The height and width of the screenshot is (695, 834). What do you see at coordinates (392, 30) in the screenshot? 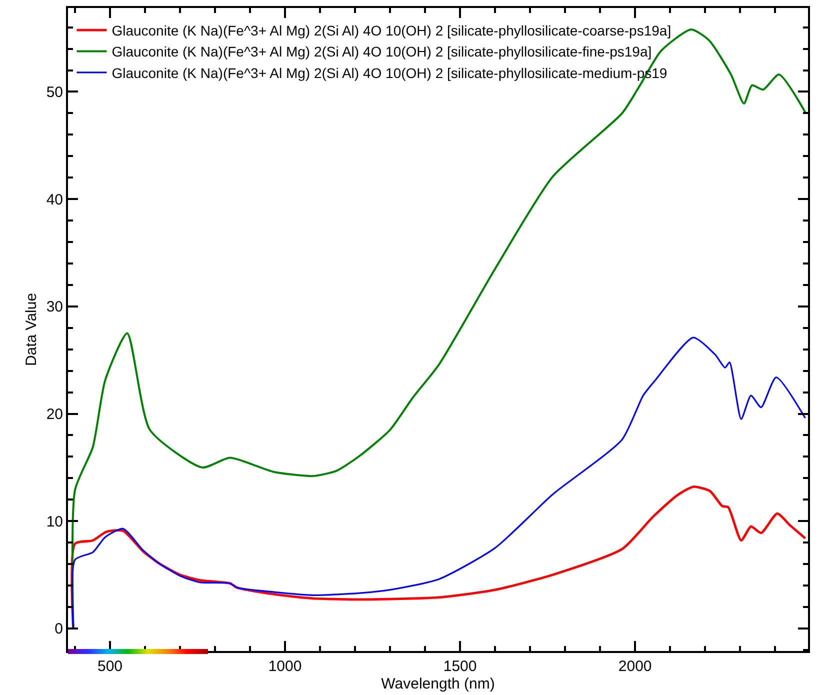
I see `legend-label: Glauconite (K Na)(Fe^3+ Al Mg) 2(Si Al) 4O 10(OH) 2 [silicate-phyllosilicate-coarse-ps19a]` at bounding box center [392, 30].